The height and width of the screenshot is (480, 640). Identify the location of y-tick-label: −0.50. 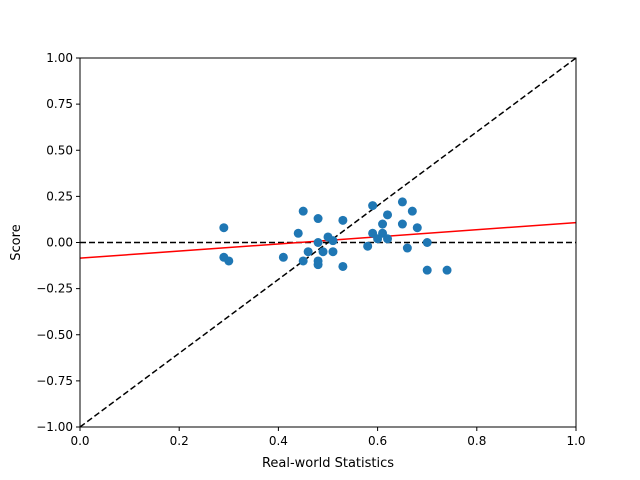
(54, 335).